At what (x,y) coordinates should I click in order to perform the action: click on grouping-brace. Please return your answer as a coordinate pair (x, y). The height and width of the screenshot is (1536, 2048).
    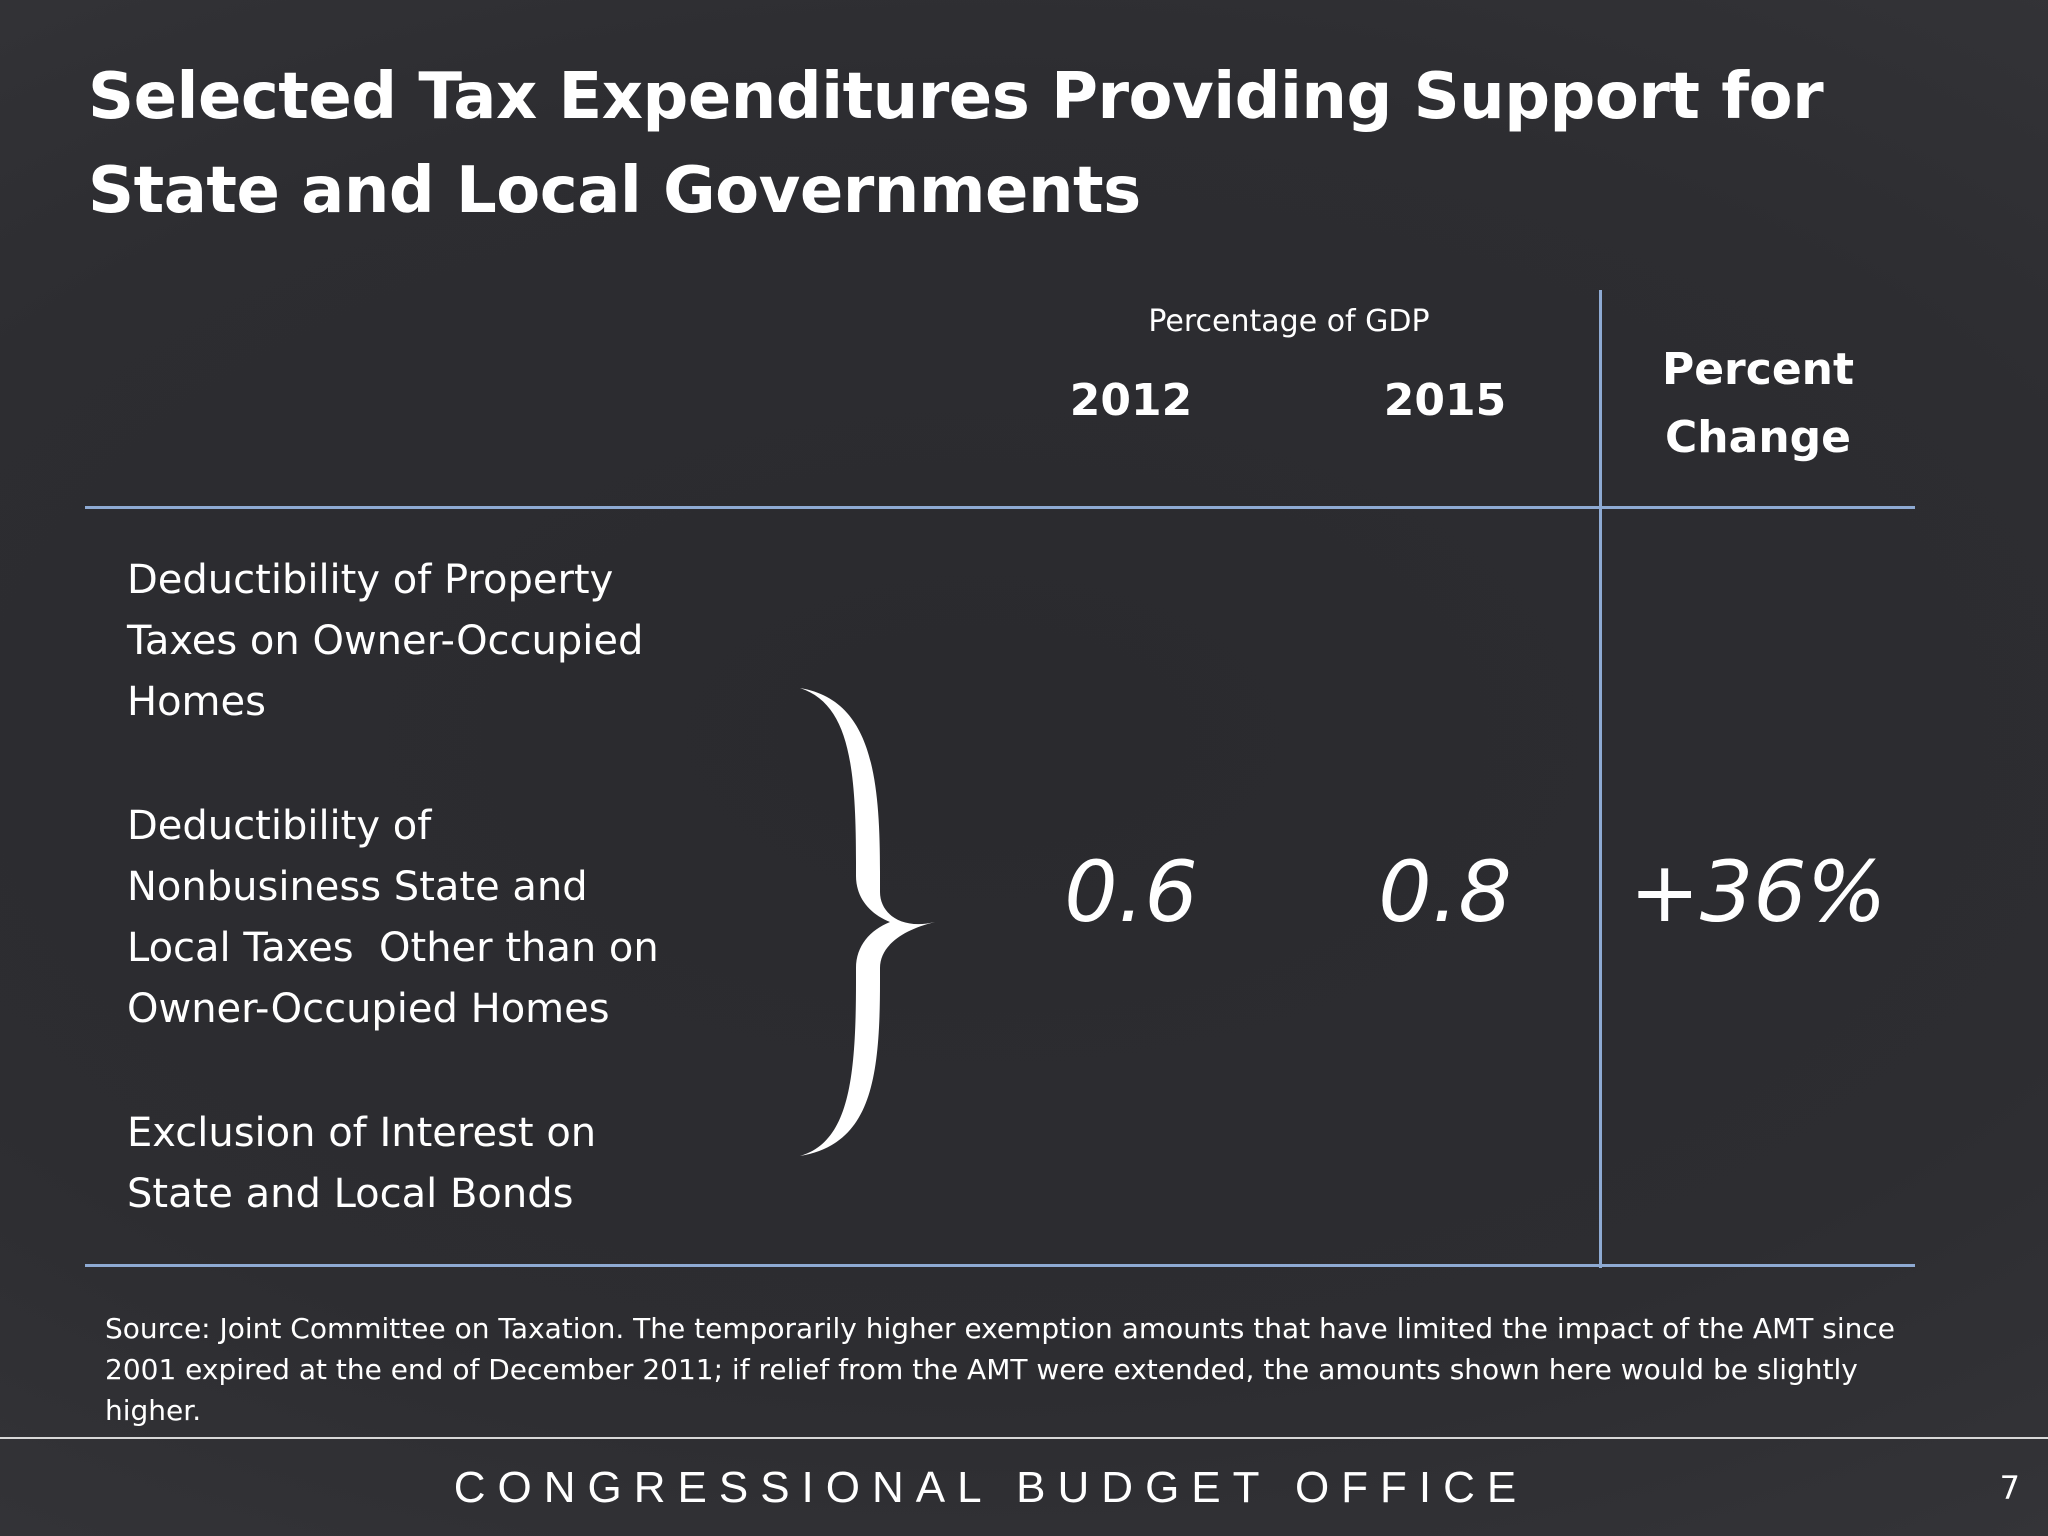
    Looking at the image, I should click on (867, 922).